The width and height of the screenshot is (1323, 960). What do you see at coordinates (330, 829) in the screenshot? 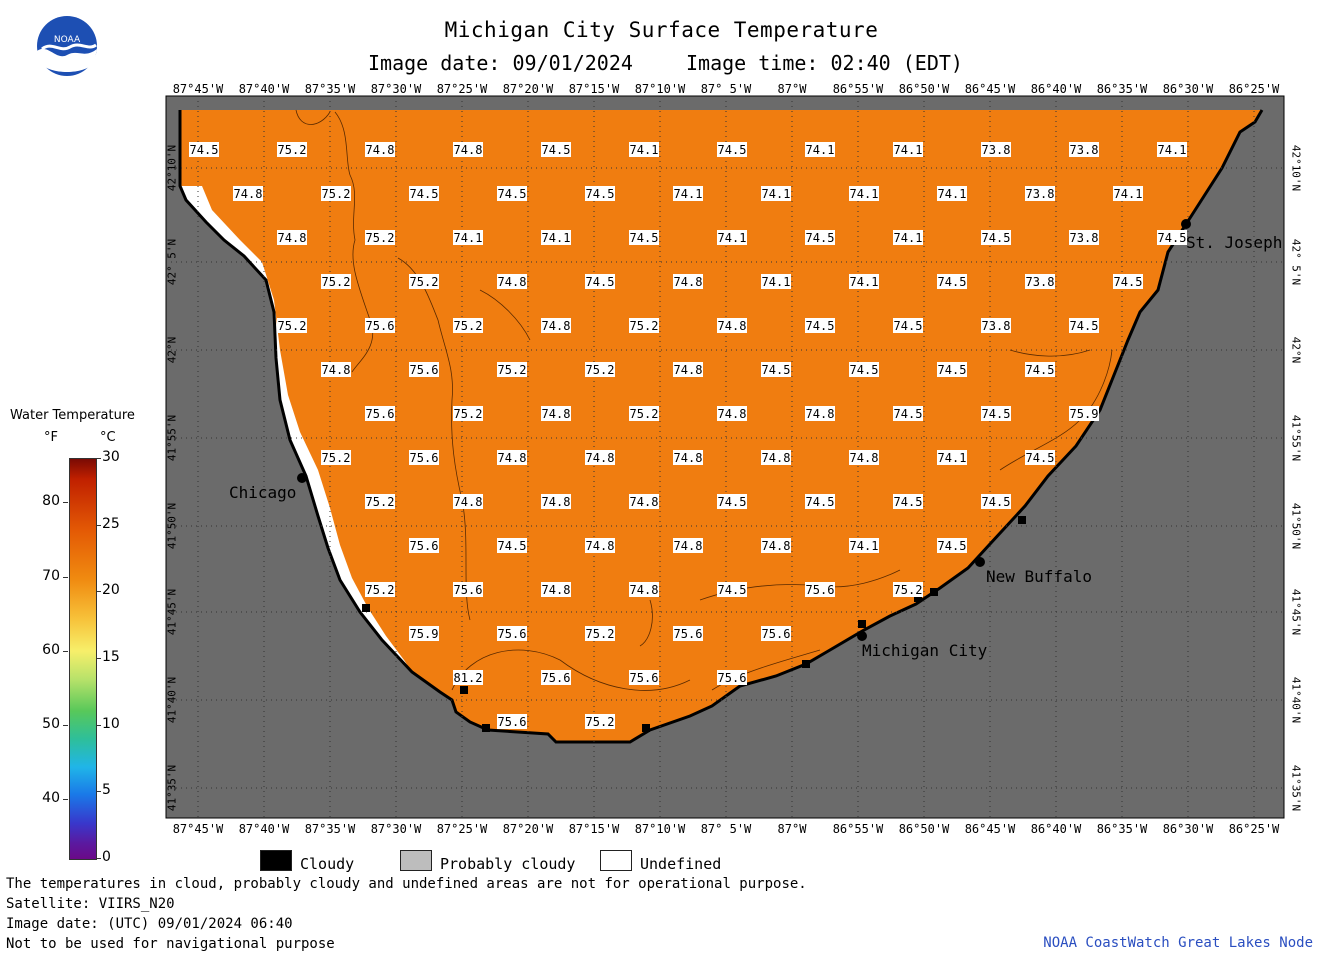
I see `lon-label-bottom: 87°35'W` at bounding box center [330, 829].